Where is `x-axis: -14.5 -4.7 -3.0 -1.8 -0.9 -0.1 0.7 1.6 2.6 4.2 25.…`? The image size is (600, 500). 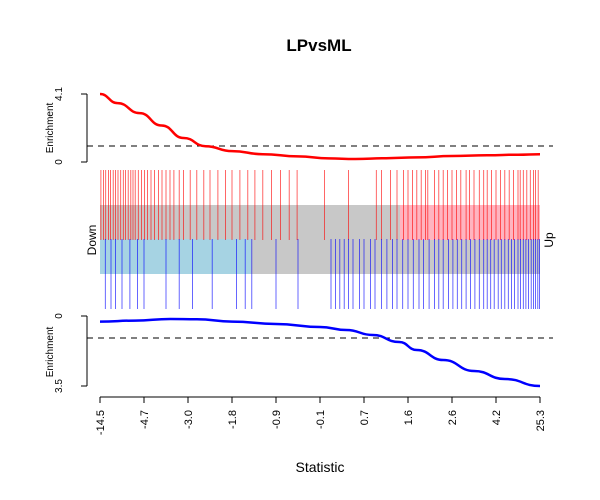 x-axis: -14.5 -4.7 -3.0 -1.8 -0.9 -0.1 0.7 1.6 2.6 4.2 25.… is located at coordinates (321, 435).